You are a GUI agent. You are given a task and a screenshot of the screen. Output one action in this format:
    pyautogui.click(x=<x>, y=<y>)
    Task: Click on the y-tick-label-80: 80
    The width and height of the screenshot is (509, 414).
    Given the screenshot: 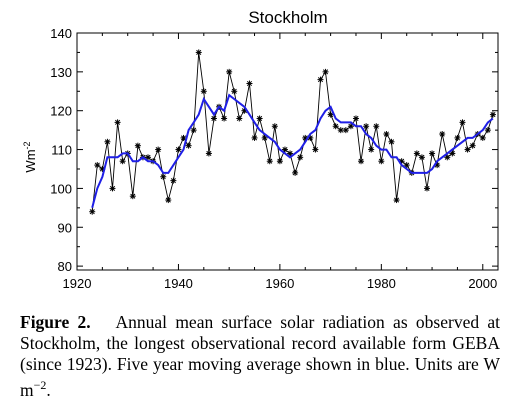 What is the action you would take?
    pyautogui.click(x=65, y=266)
    